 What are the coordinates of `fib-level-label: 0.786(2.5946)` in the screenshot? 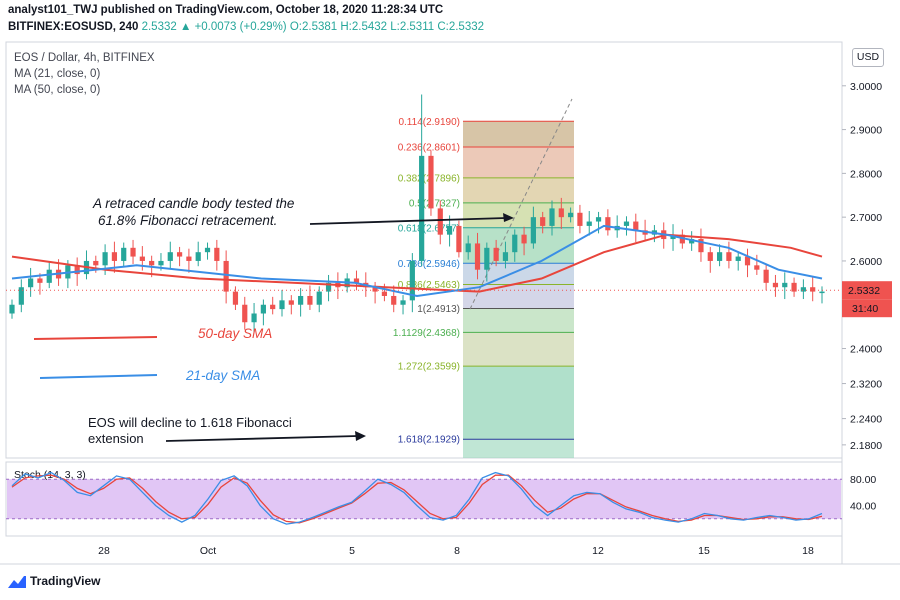 It's located at (429, 264).